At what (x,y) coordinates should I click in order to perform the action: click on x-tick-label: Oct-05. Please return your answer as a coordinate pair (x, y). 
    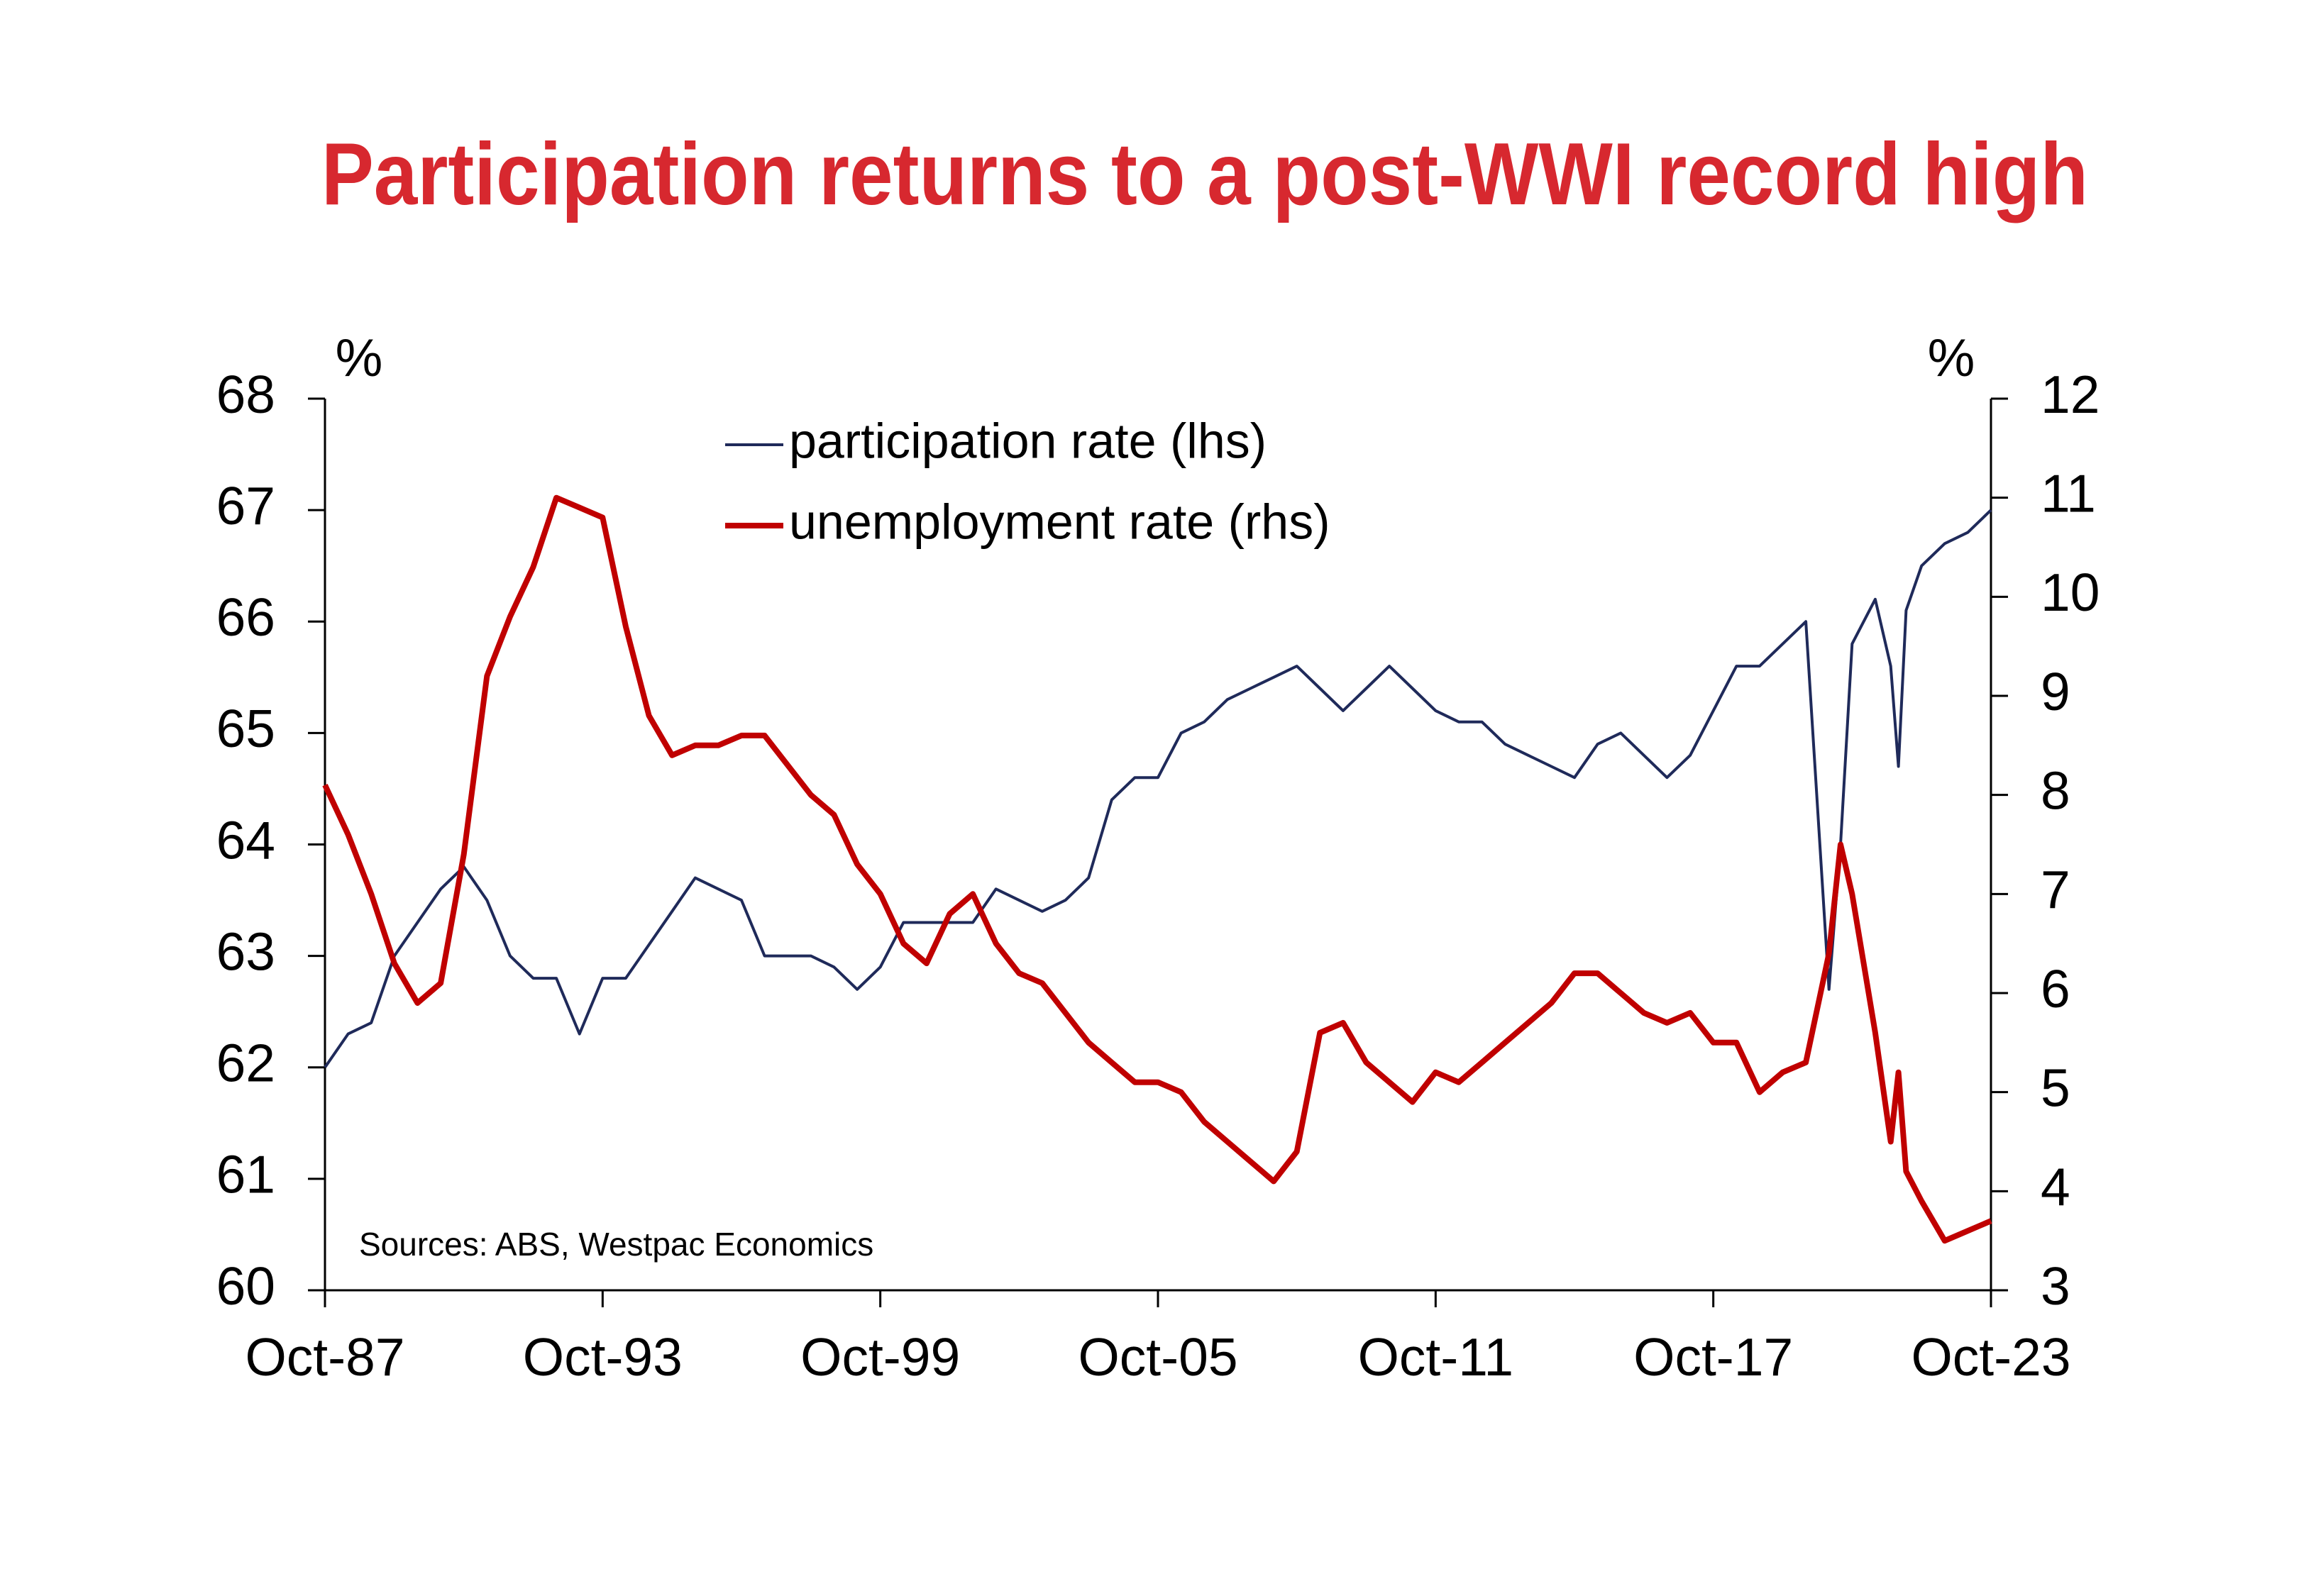
    Looking at the image, I should click on (1157, 1357).